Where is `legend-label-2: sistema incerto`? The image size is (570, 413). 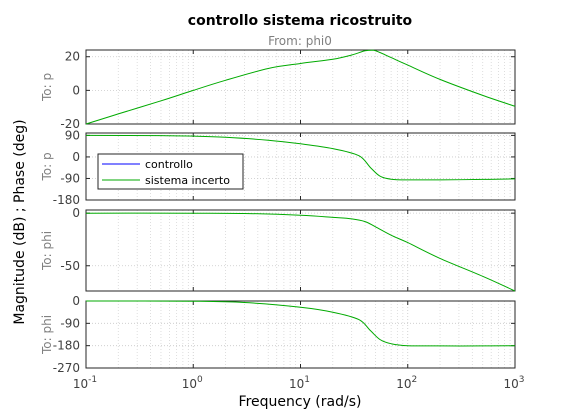 legend-label-2: sistema incerto is located at coordinates (187, 180).